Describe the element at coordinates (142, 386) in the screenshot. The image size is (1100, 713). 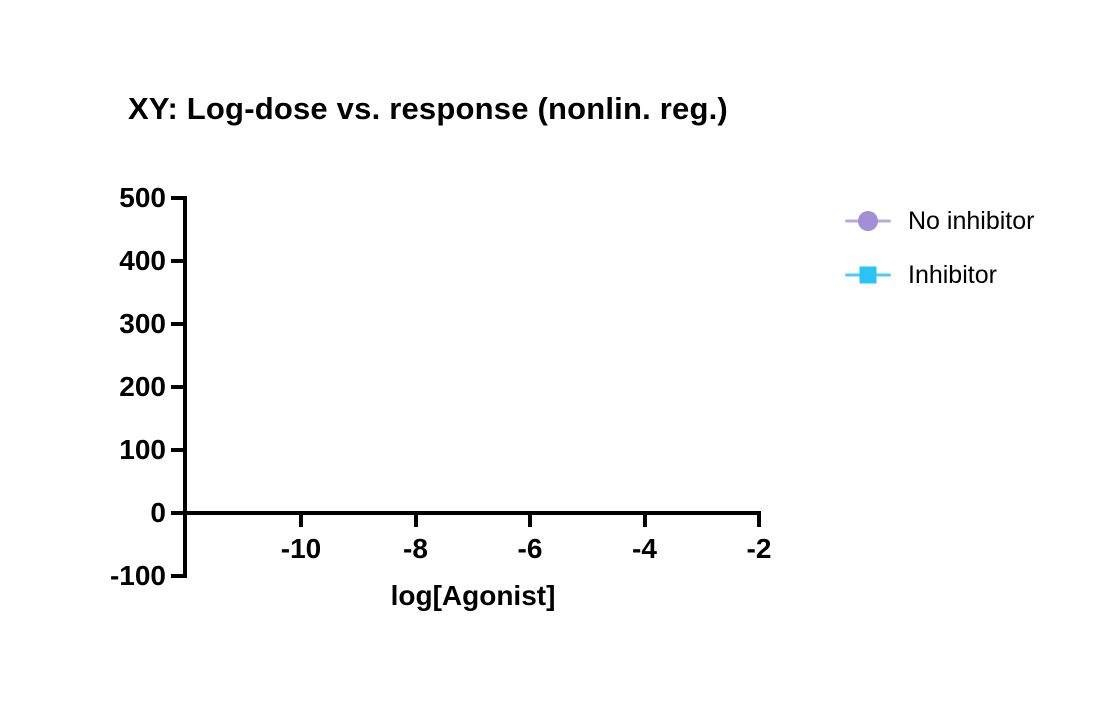
I see `y-tick-label: 200` at that location.